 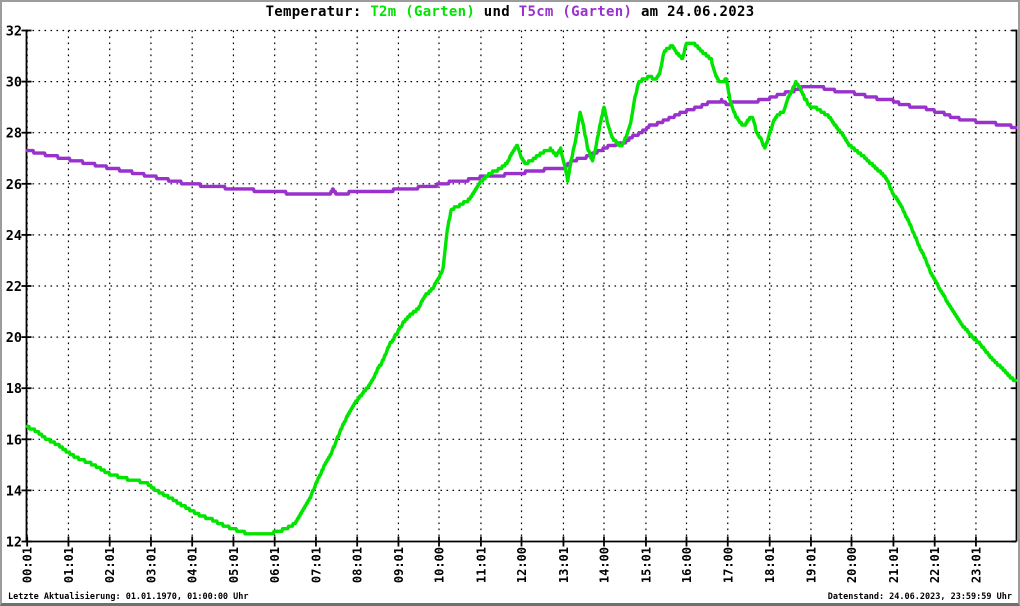 What do you see at coordinates (811, 565) in the screenshot?
I see `x-tick-label: 19:01` at bounding box center [811, 565].